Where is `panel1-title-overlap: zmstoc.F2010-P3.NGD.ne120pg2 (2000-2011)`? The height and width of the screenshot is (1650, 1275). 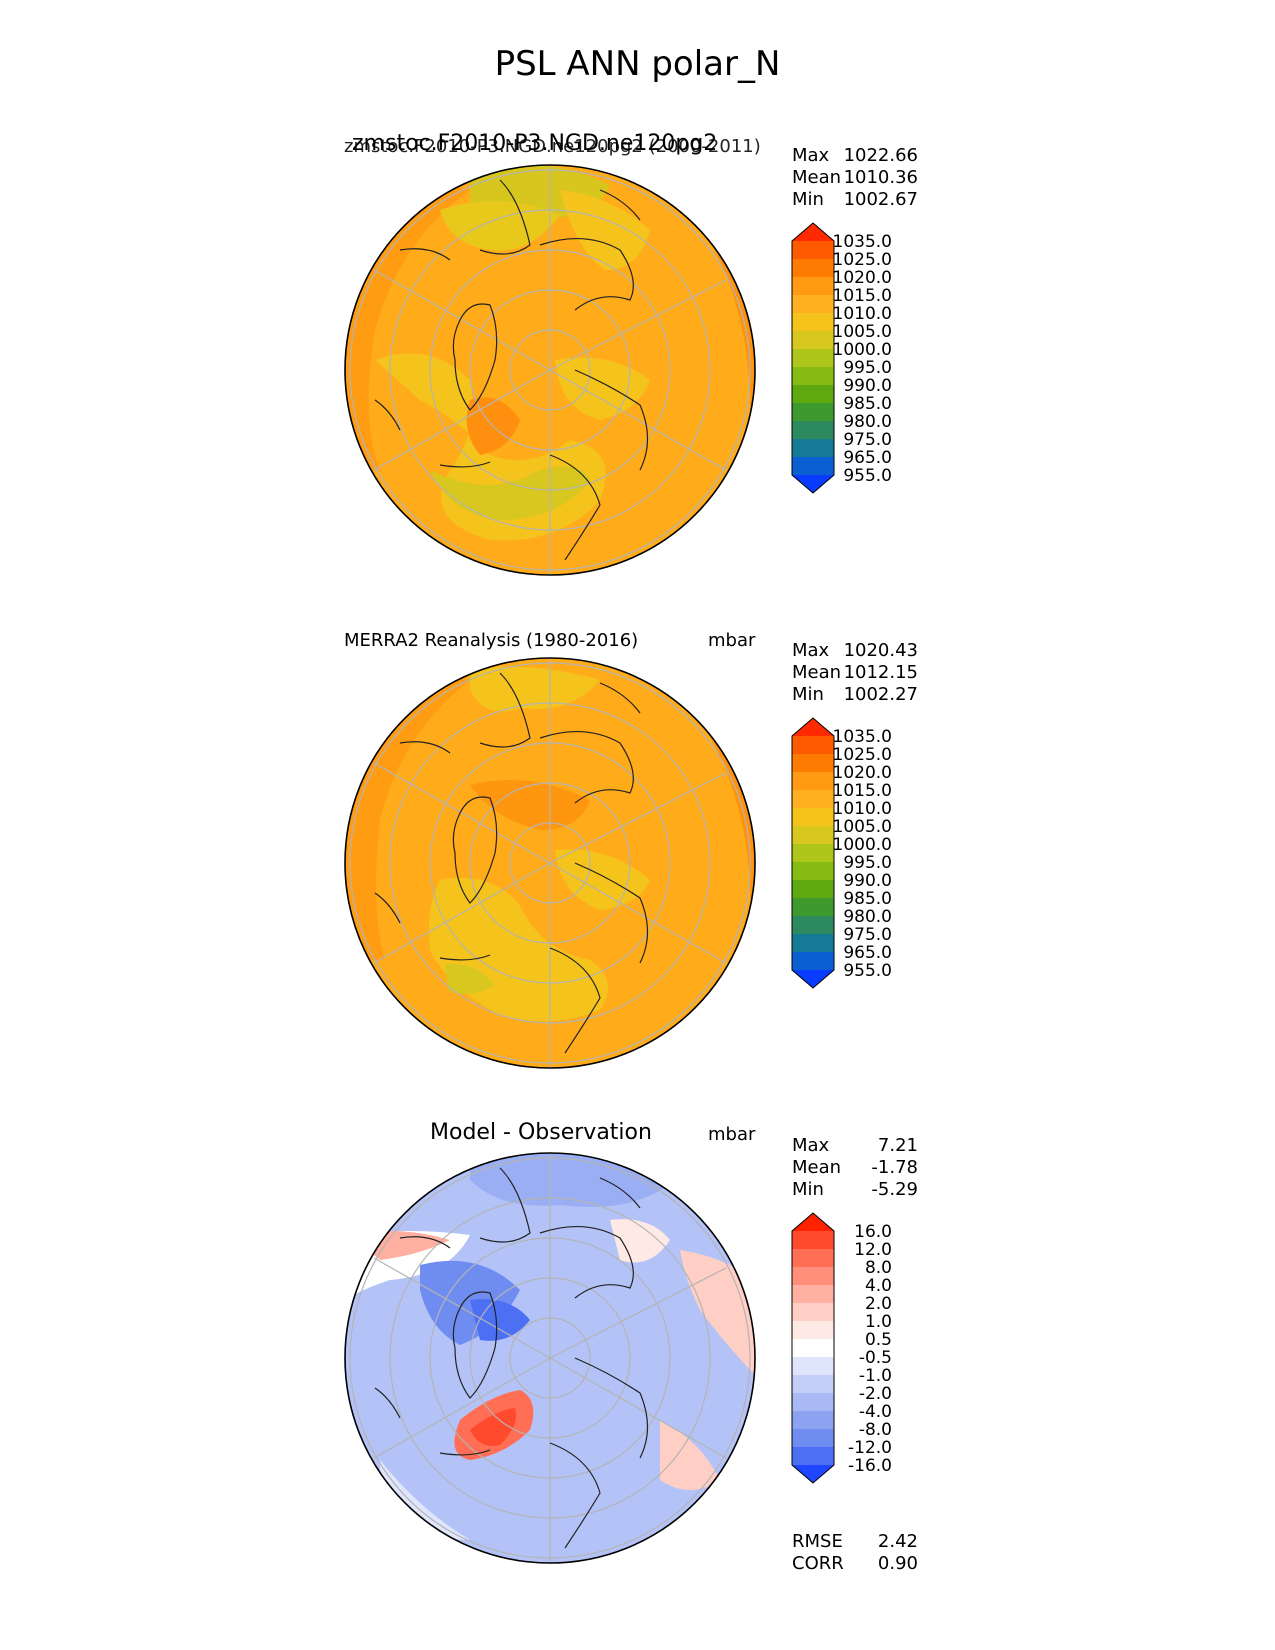
panel1-title-overlap: zmstoc.F2010-P3.NGD.ne120pg2 (2000-2011) is located at coordinates (552, 146).